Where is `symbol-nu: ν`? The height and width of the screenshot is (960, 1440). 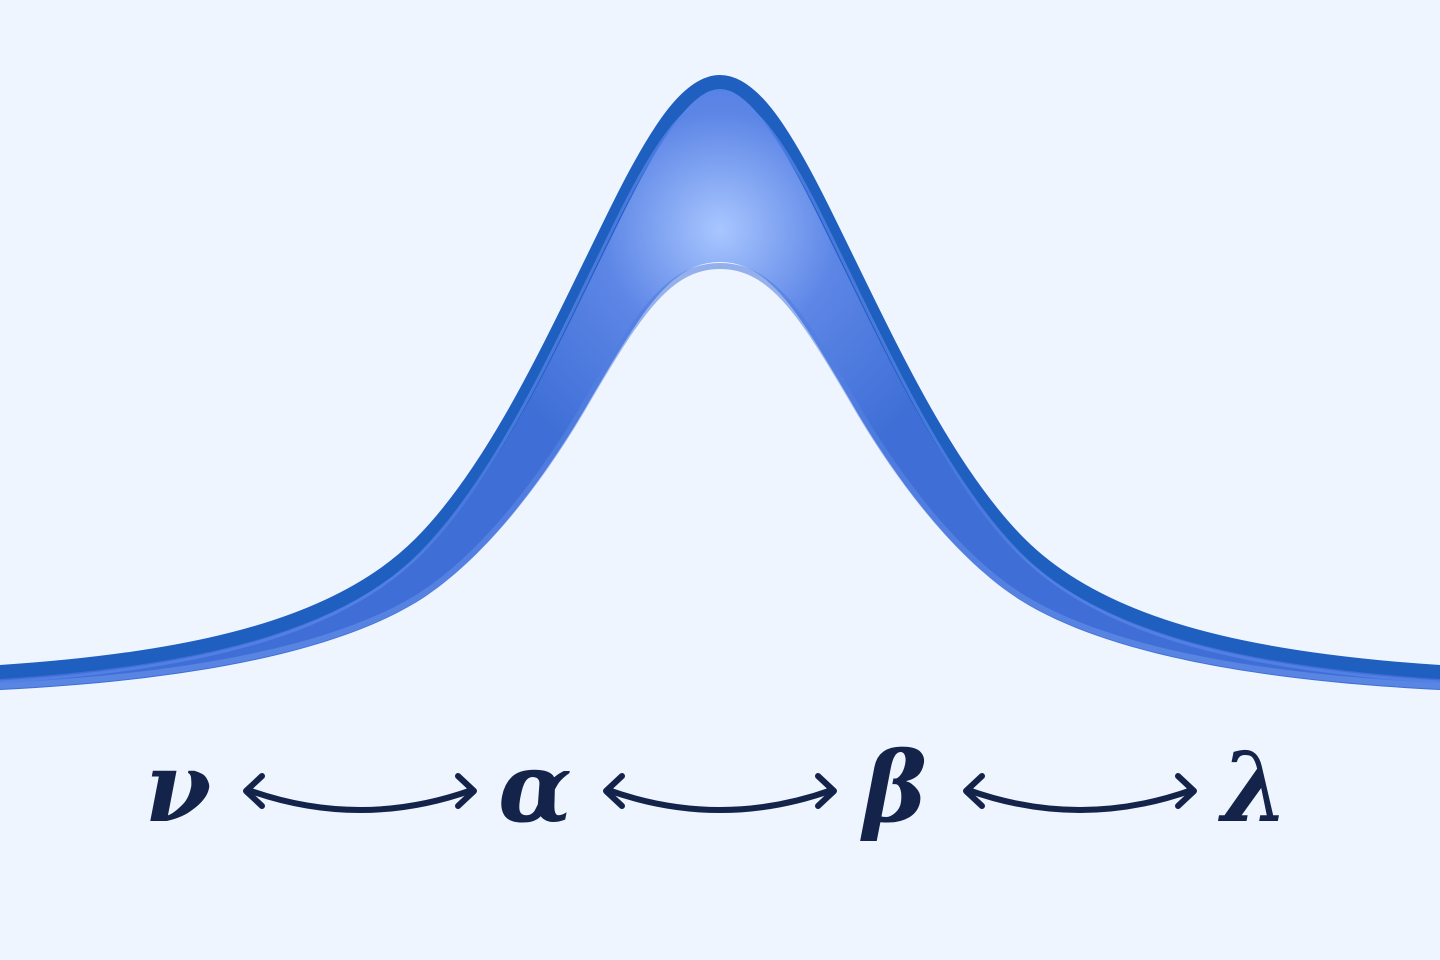
symbol-nu: ν is located at coordinates (178, 787).